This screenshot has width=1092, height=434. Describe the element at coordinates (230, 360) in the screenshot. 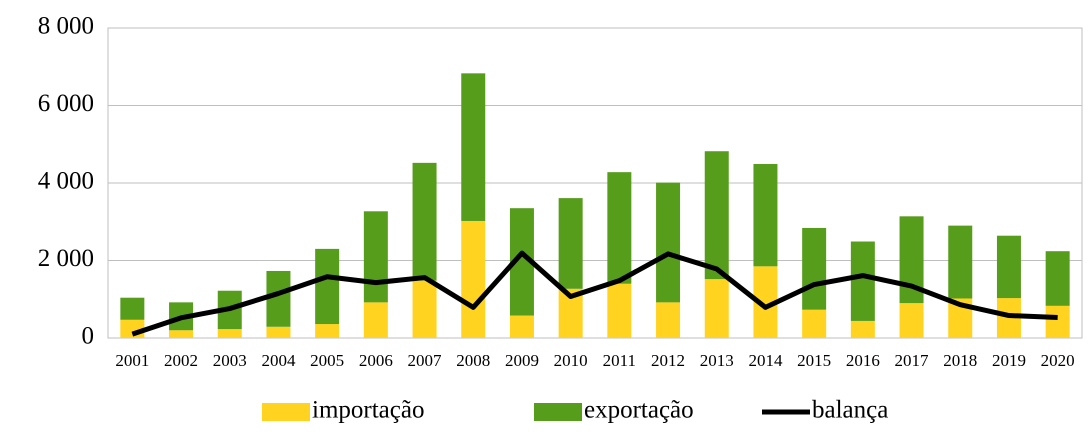

I see `x-tick-label: 2003` at that location.